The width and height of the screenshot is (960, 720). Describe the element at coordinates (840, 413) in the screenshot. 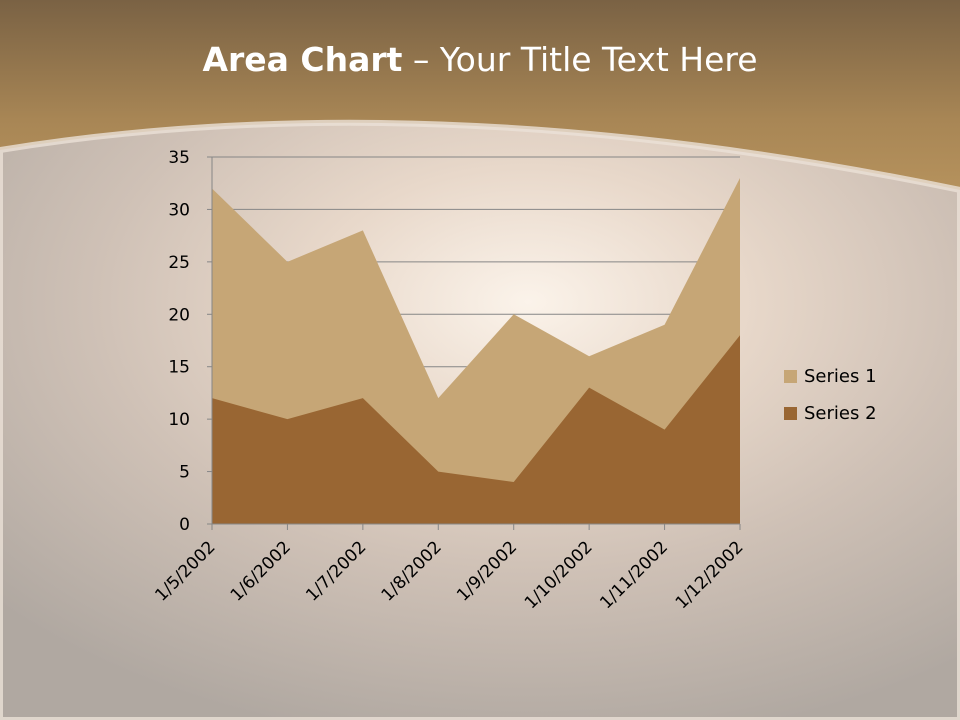

I see `legend-label: Series 2` at that location.